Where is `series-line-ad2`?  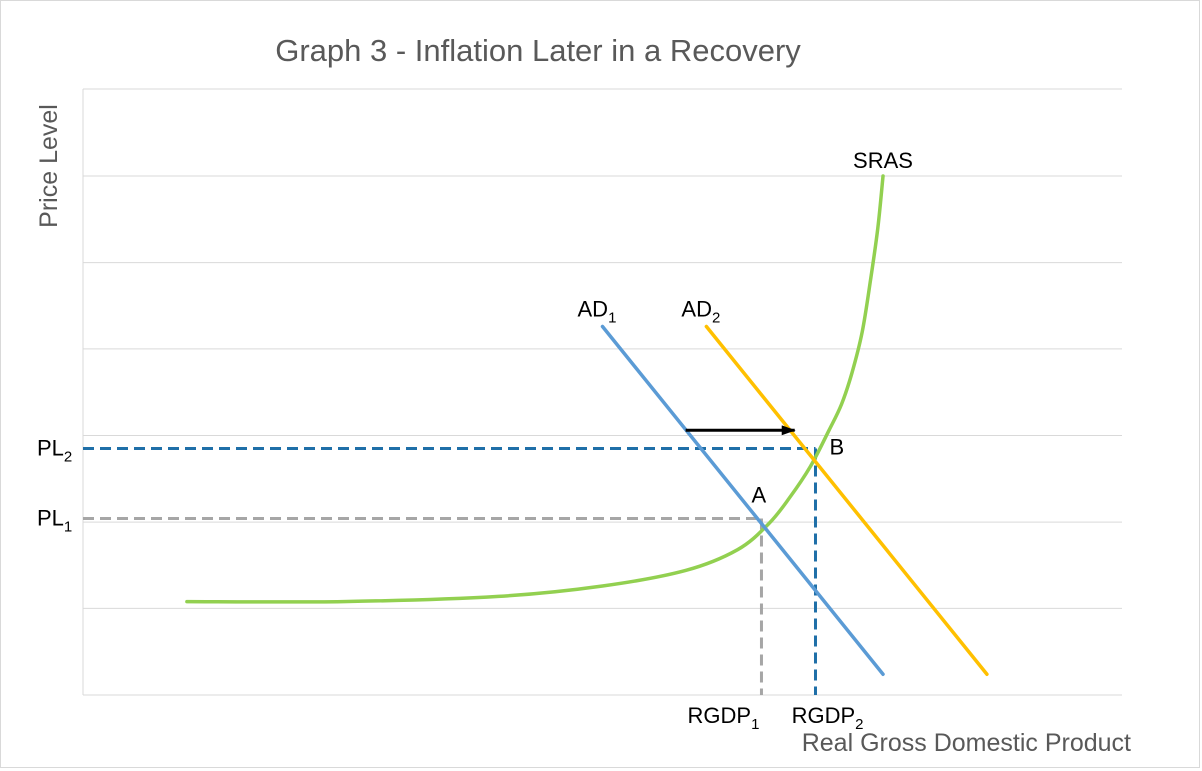 series-line-ad2 is located at coordinates (846, 500).